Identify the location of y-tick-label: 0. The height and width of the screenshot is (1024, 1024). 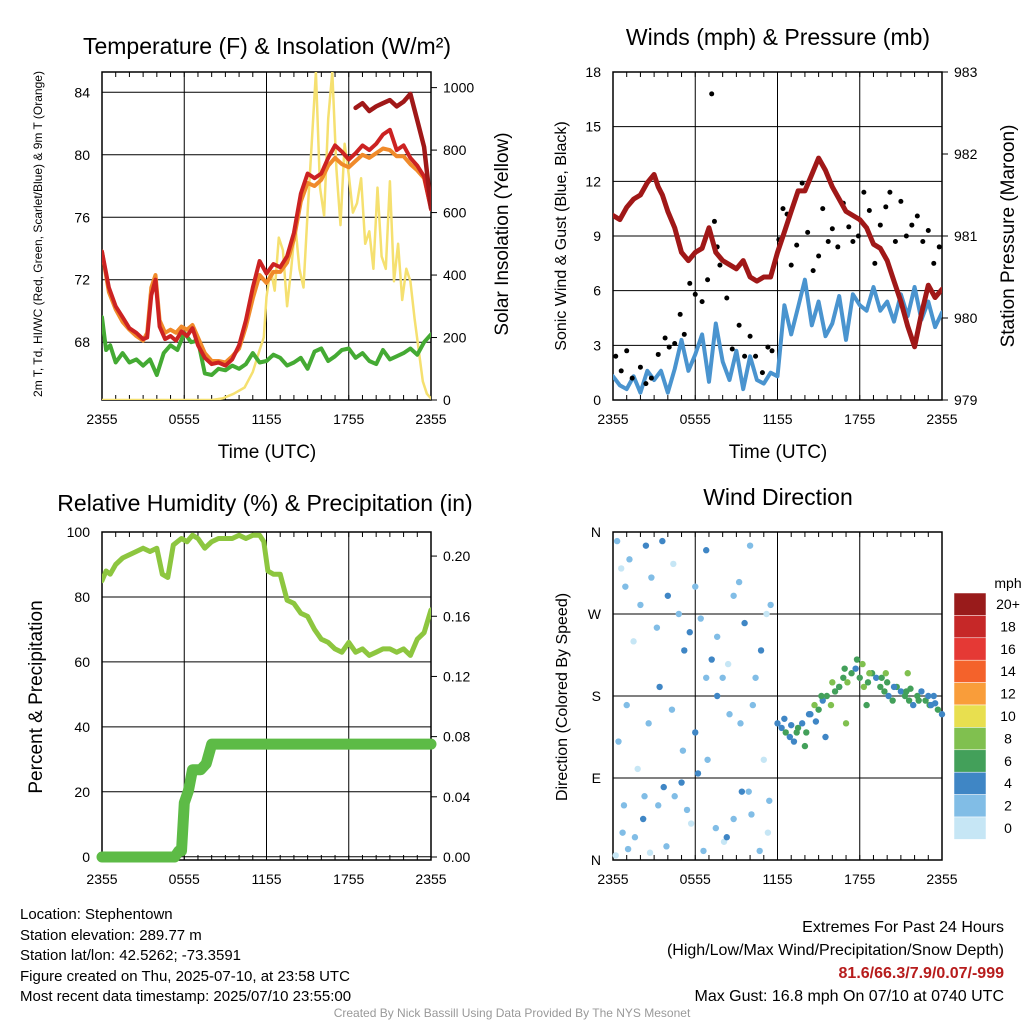
(86, 857).